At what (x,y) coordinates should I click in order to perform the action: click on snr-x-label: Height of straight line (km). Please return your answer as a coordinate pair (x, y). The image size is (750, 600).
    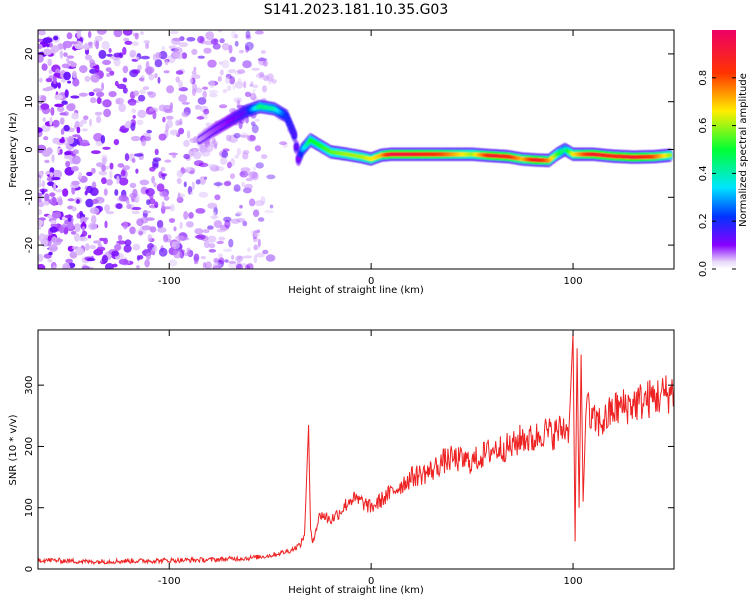
    Looking at the image, I should click on (356, 590).